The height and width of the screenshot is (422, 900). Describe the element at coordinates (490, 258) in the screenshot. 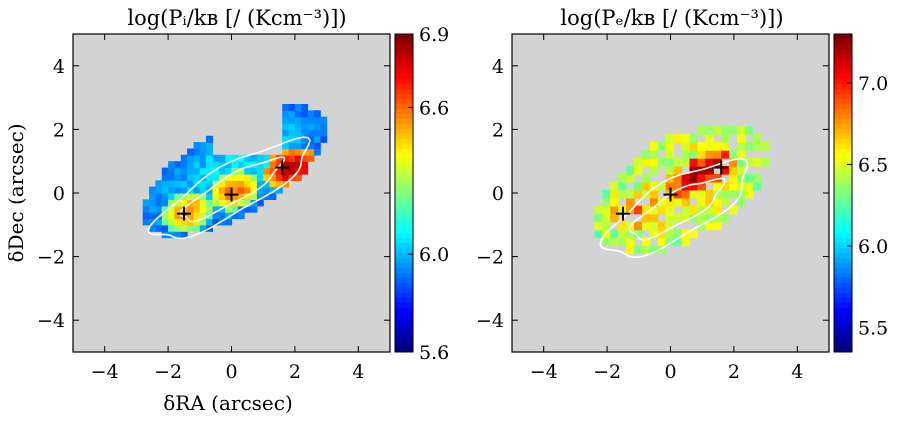

I see `y-tick-label: −2` at that location.